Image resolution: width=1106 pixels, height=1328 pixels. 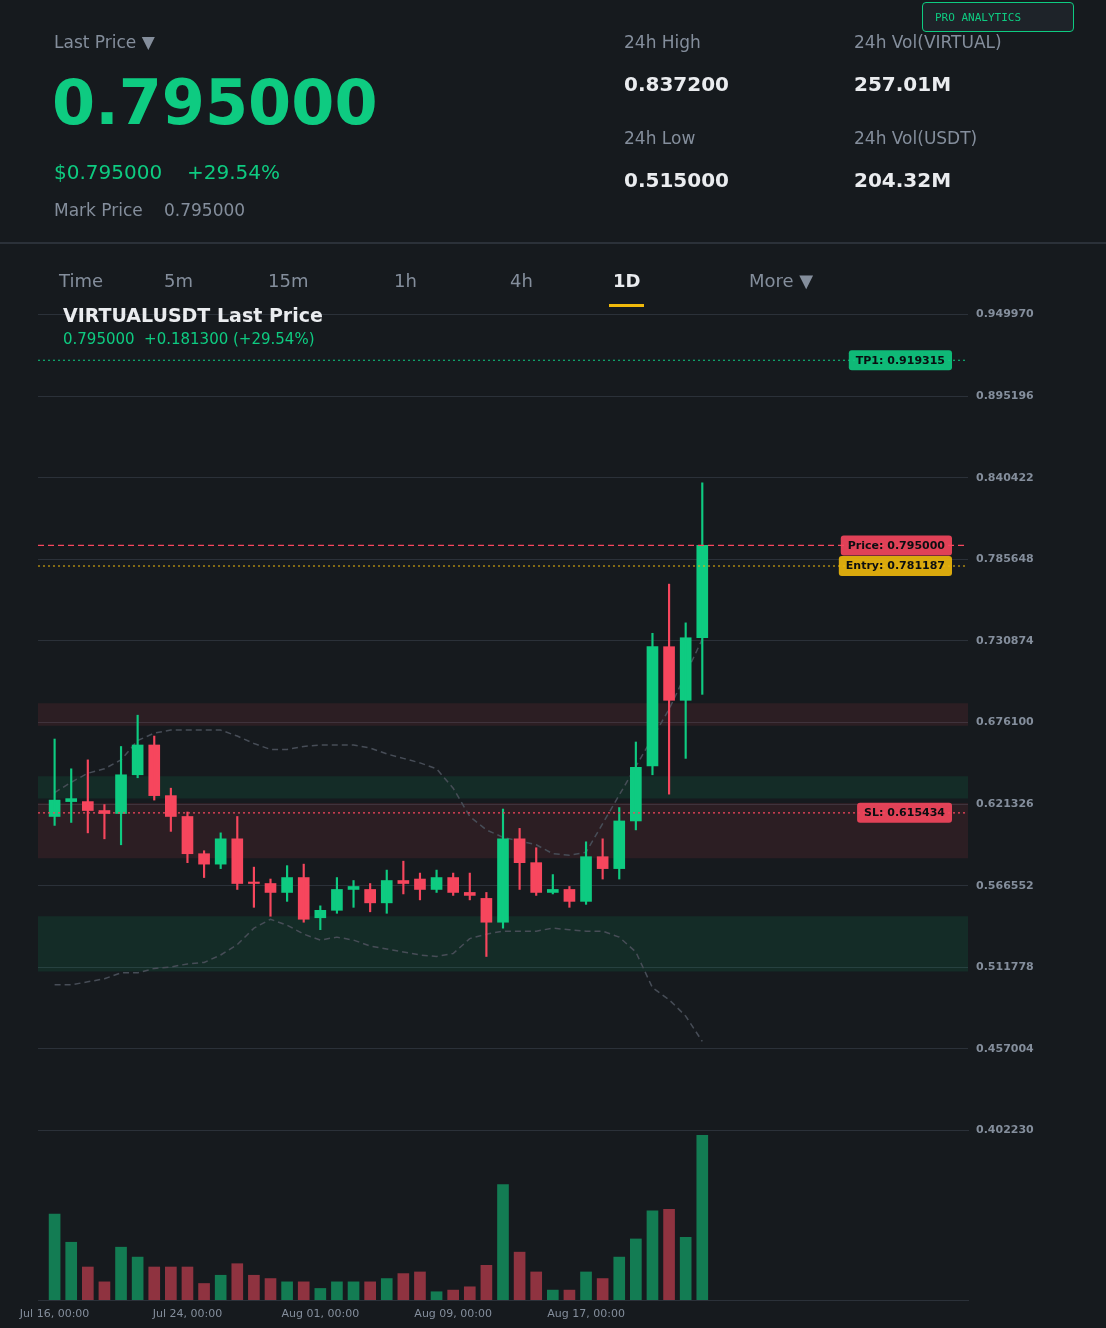 I want to click on text: 24h Vol(USDT), so click(x=916, y=138).